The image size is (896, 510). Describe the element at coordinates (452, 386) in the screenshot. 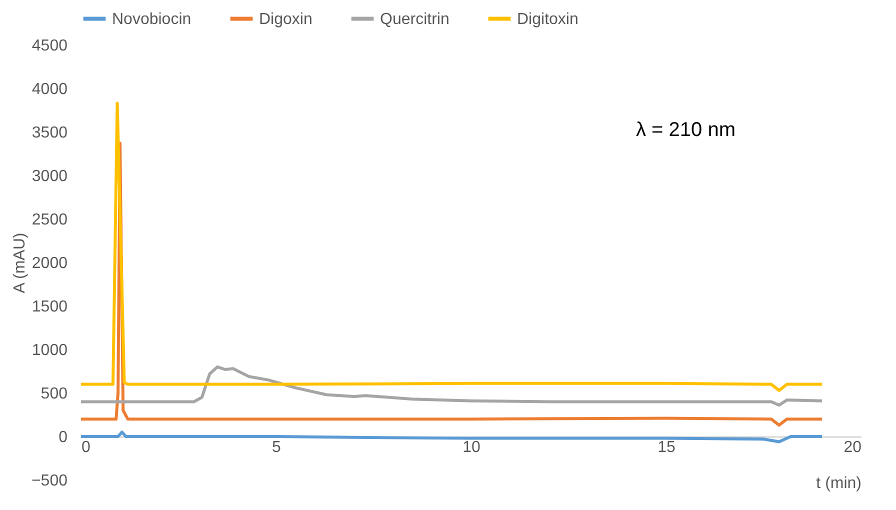

I see `line-series` at that location.